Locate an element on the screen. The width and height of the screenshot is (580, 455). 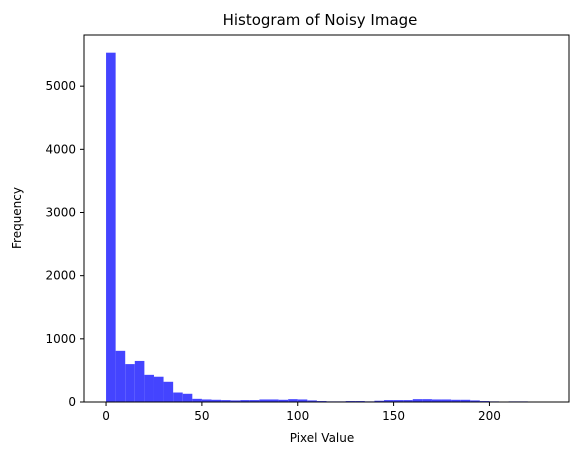
y-tick-label: 3000 is located at coordinates (60, 213).